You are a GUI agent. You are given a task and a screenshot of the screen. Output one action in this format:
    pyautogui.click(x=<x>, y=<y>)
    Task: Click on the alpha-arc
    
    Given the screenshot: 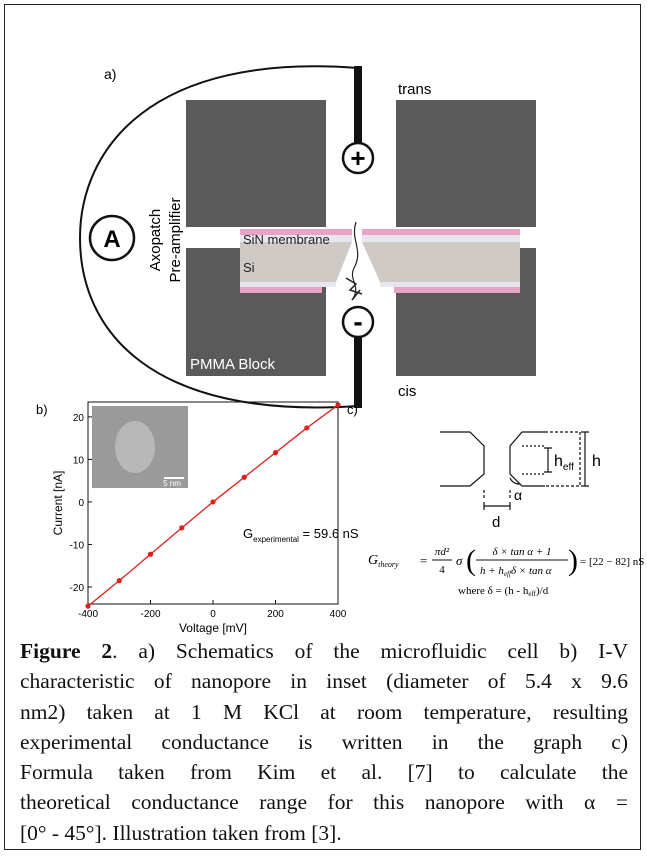 What is the action you would take?
    pyautogui.click(x=515, y=481)
    